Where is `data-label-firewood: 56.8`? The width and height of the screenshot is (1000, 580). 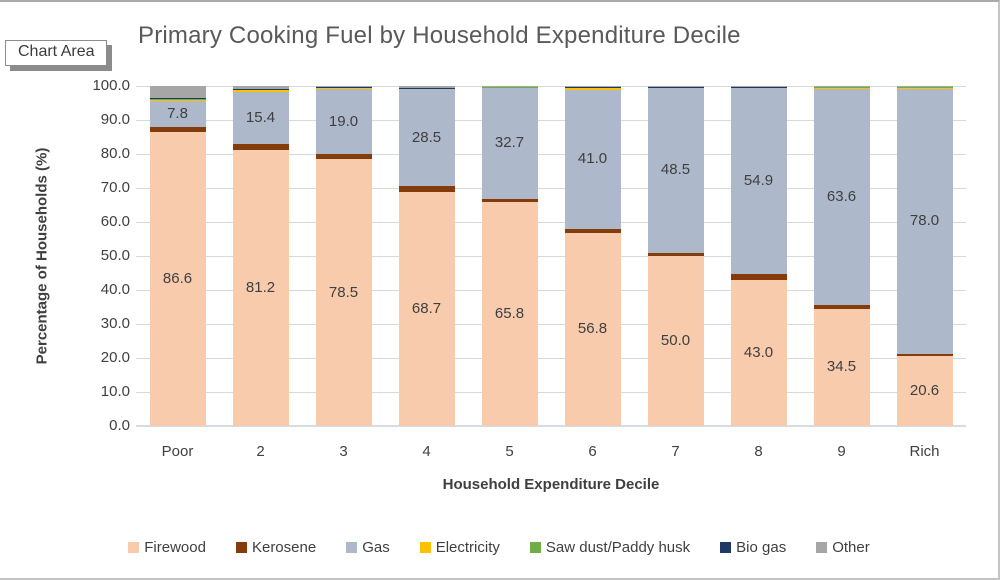
data-label-firewood: 56.8 is located at coordinates (592, 329).